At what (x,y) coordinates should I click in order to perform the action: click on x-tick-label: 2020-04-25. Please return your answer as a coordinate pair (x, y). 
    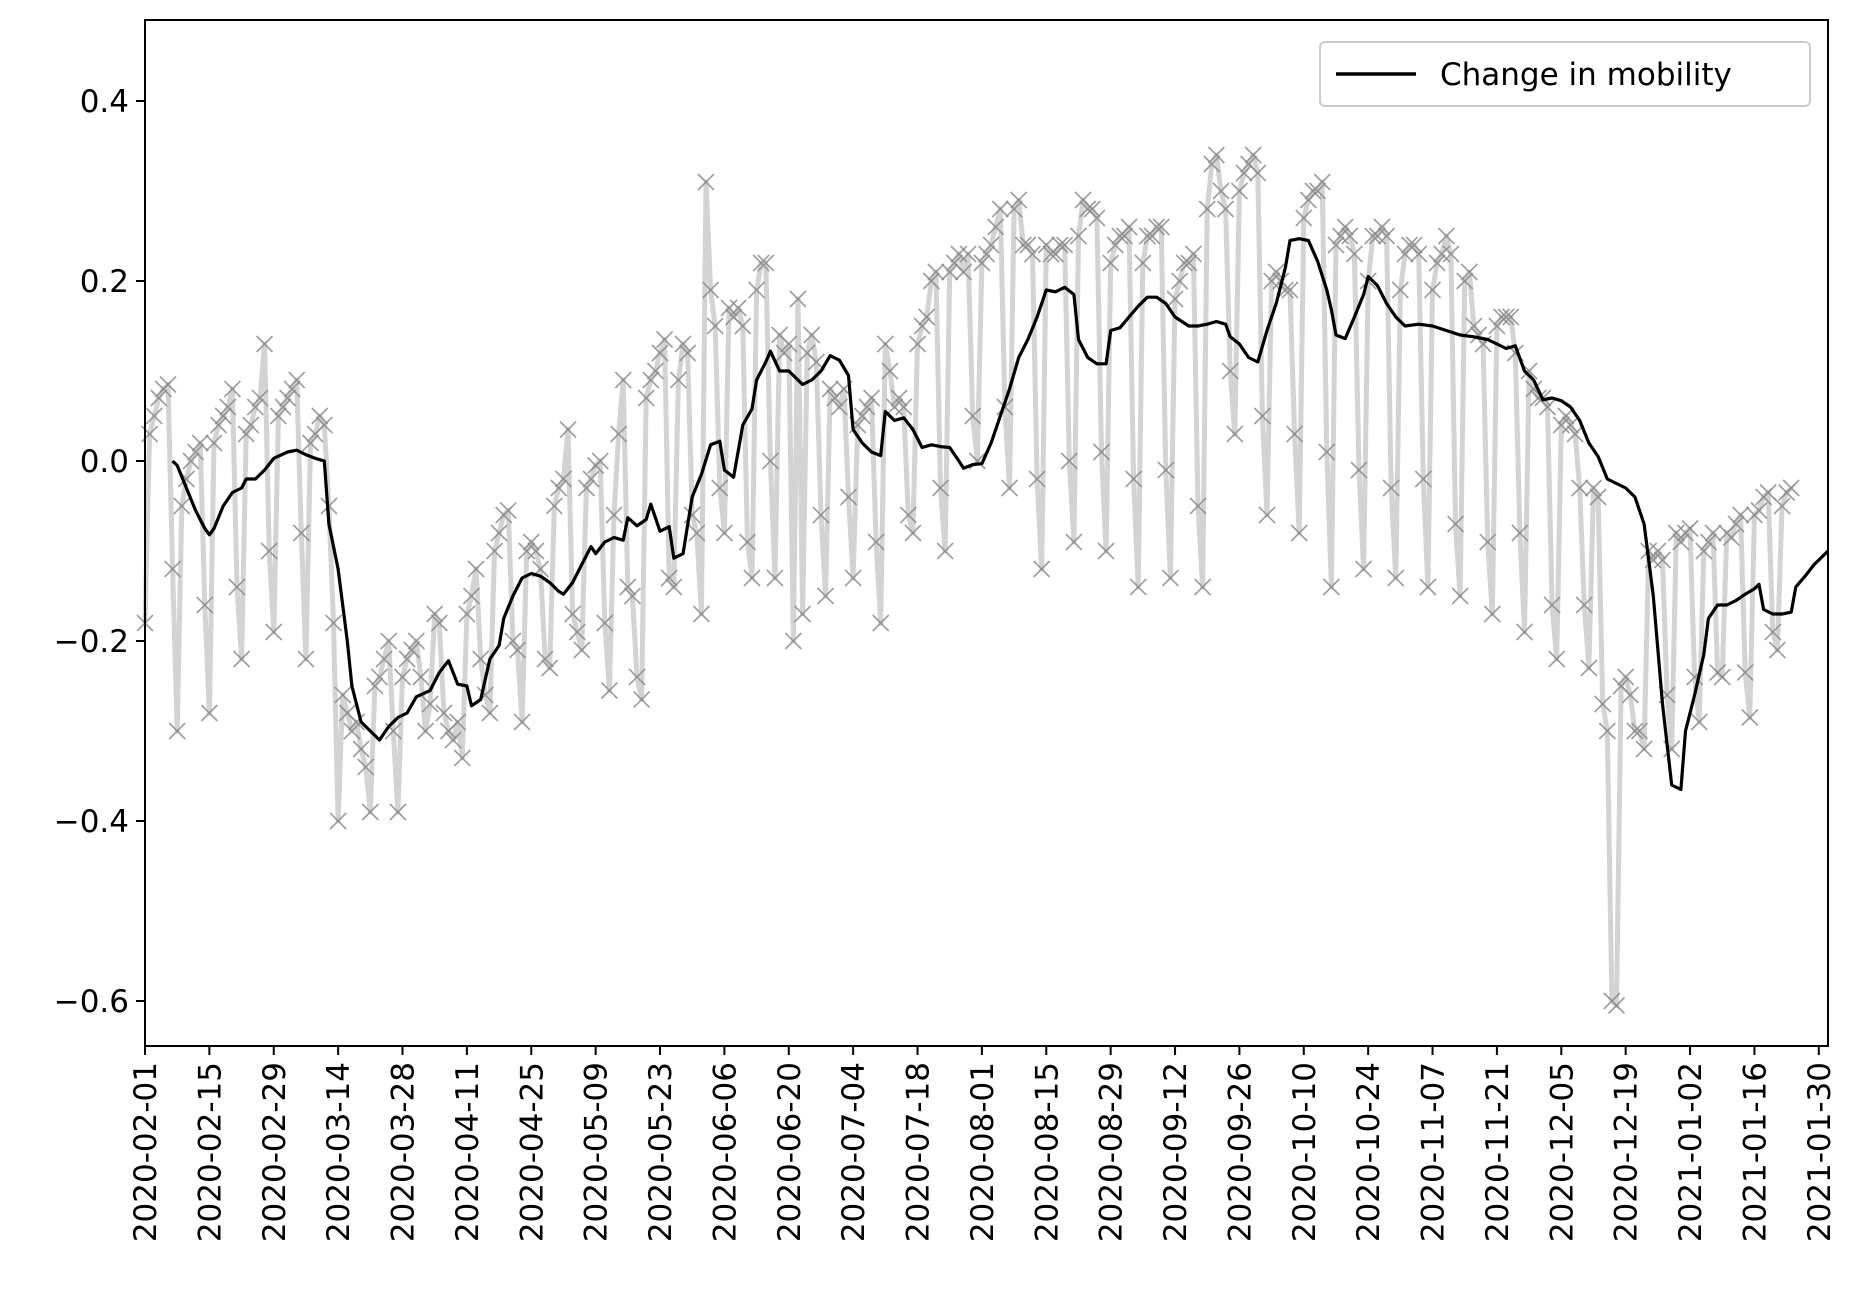
    Looking at the image, I should click on (532, 1152).